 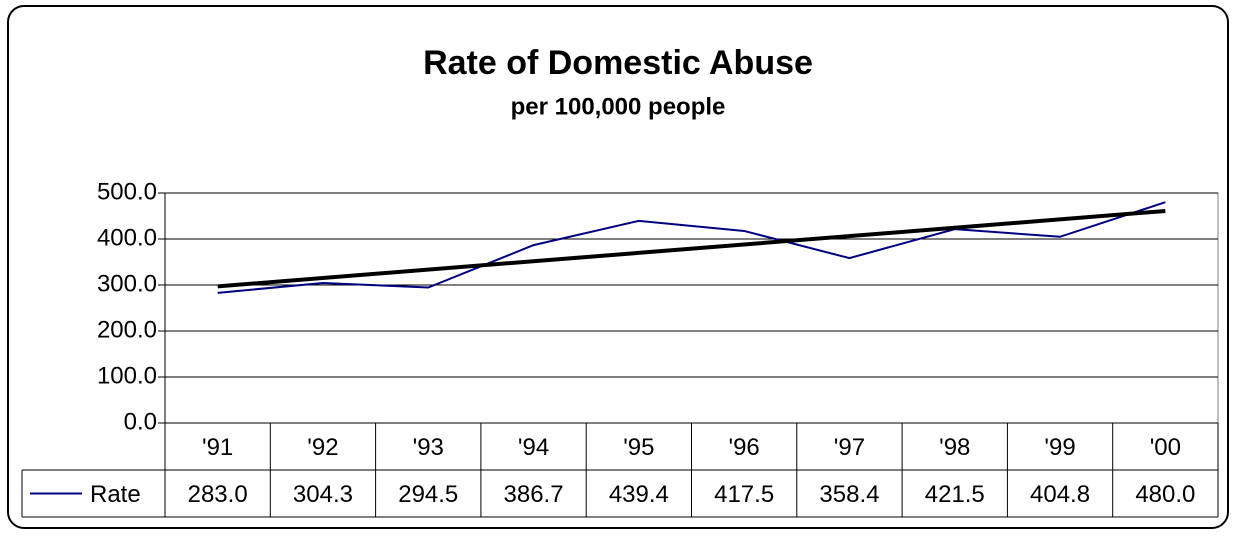 What do you see at coordinates (618, 106) in the screenshot?
I see `chart-subtitle: per 100,000 people` at bounding box center [618, 106].